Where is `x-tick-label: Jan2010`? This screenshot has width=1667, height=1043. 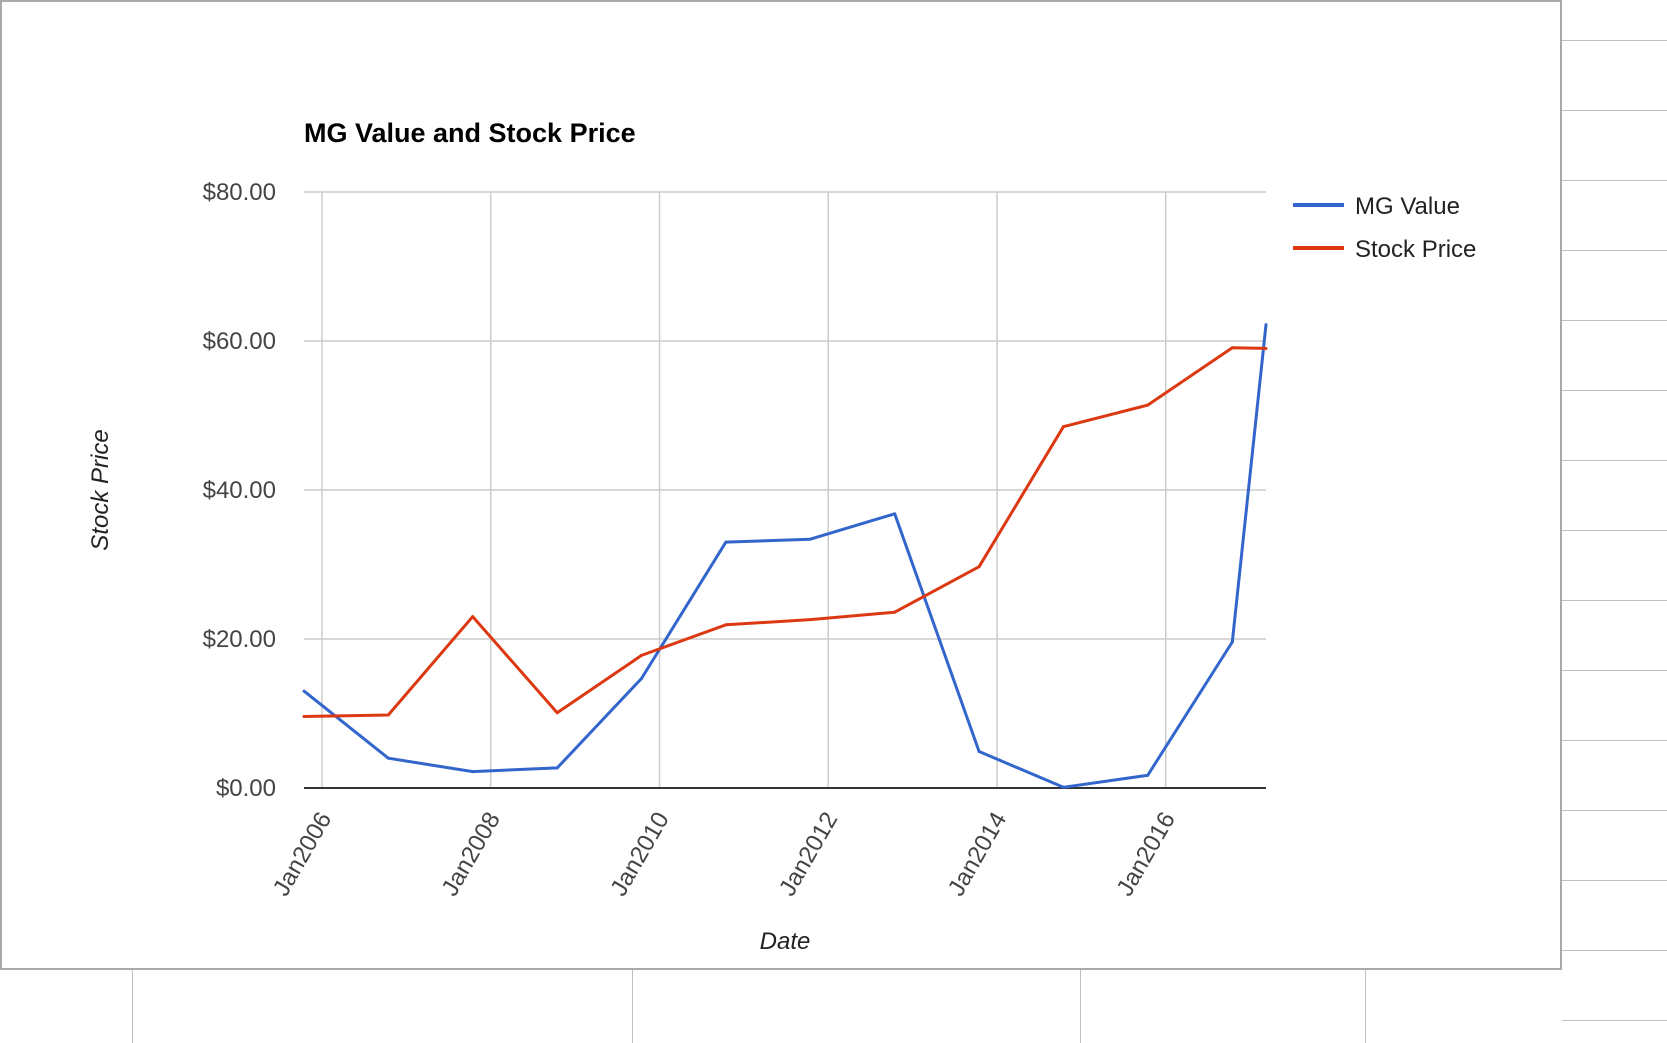
x-tick-label: Jan2010 is located at coordinates (639, 854).